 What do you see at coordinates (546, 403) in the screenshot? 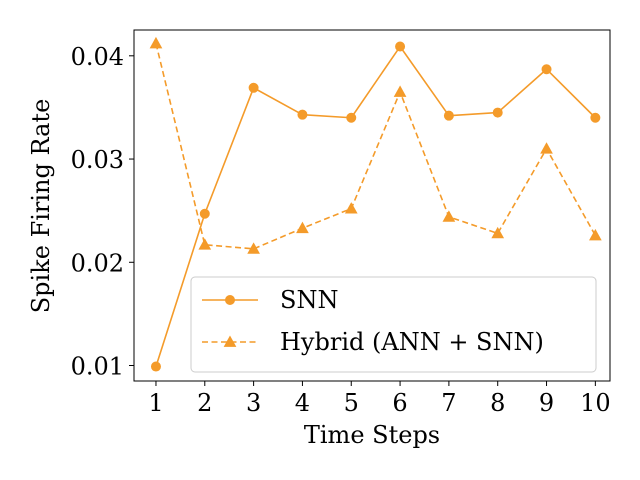
I see `x-tick-label: 9` at bounding box center [546, 403].